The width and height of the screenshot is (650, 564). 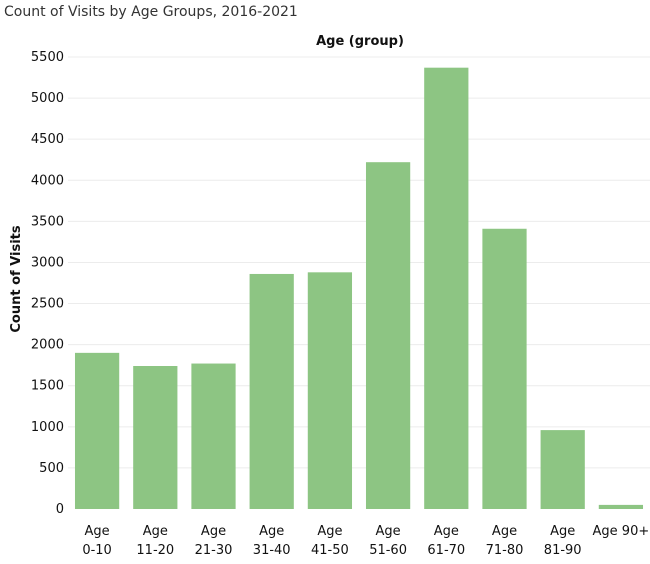 What do you see at coordinates (155, 550) in the screenshot?
I see `x-tick-label: 11-20` at bounding box center [155, 550].